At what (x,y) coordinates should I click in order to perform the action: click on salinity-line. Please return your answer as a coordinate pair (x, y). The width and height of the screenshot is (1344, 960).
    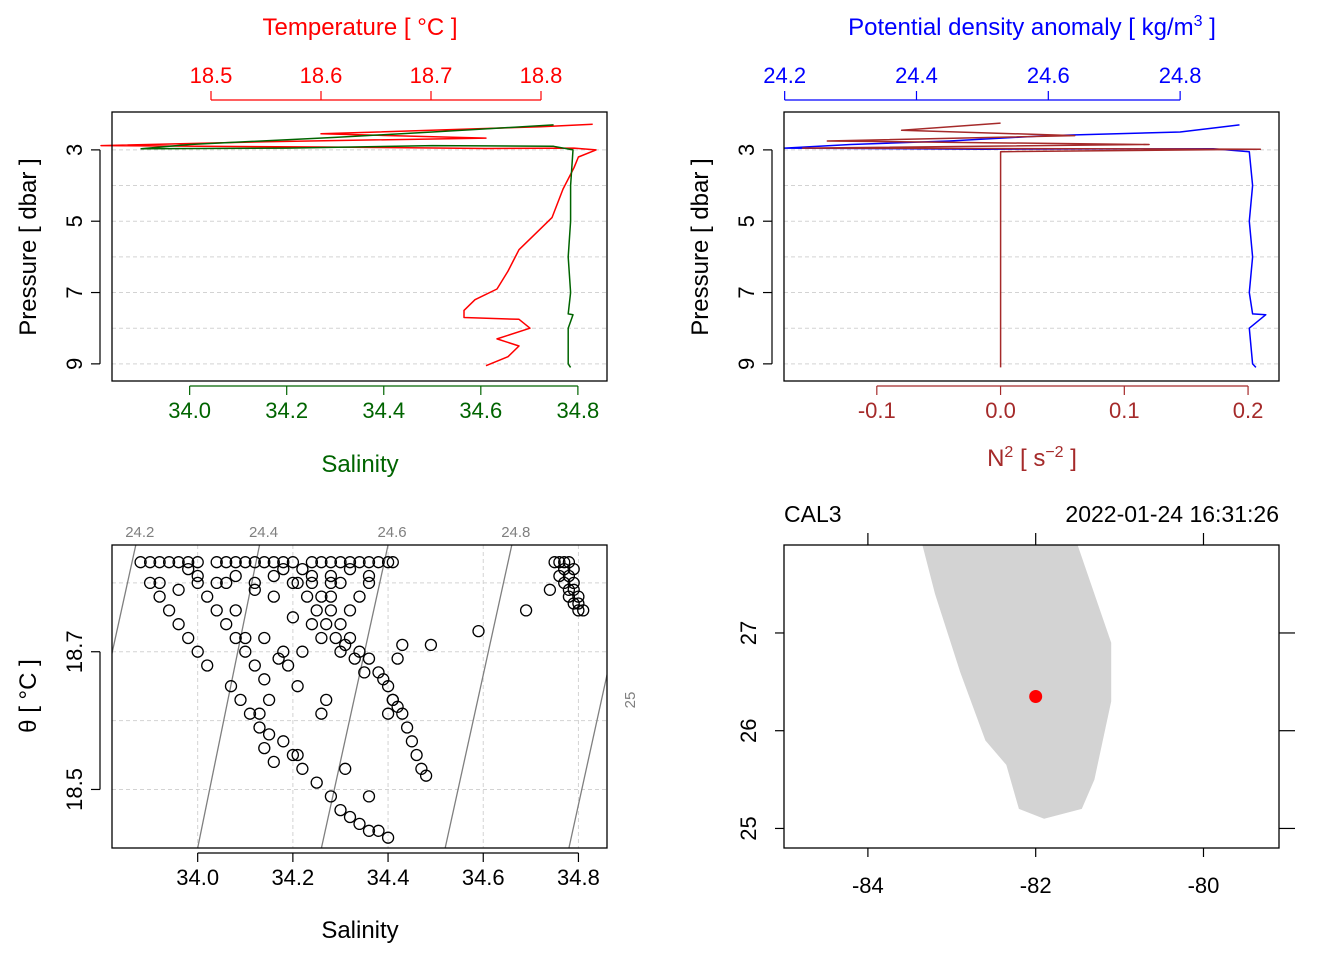
    Looking at the image, I should click on (357, 246).